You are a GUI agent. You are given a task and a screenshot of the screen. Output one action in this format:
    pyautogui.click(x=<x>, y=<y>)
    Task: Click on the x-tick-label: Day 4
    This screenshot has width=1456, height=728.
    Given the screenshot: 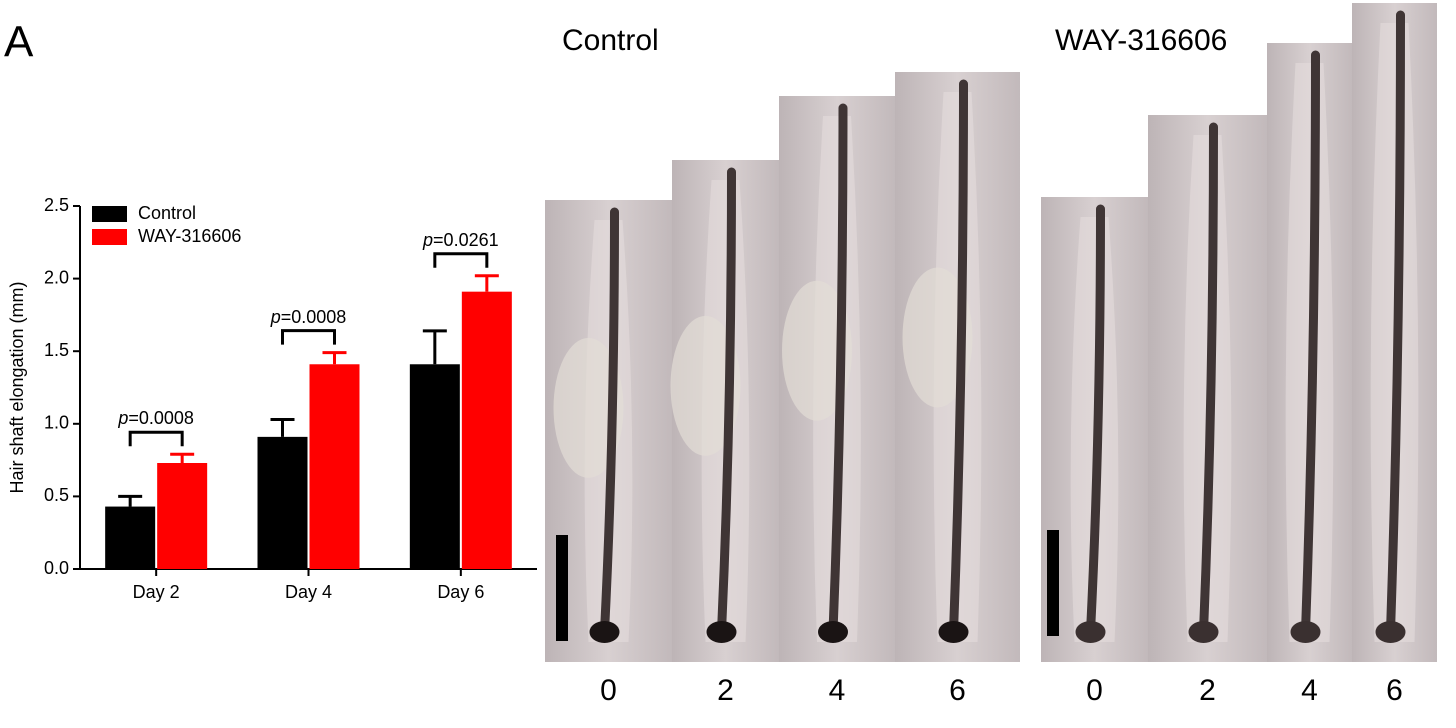 What is the action you would take?
    pyautogui.click(x=308, y=592)
    